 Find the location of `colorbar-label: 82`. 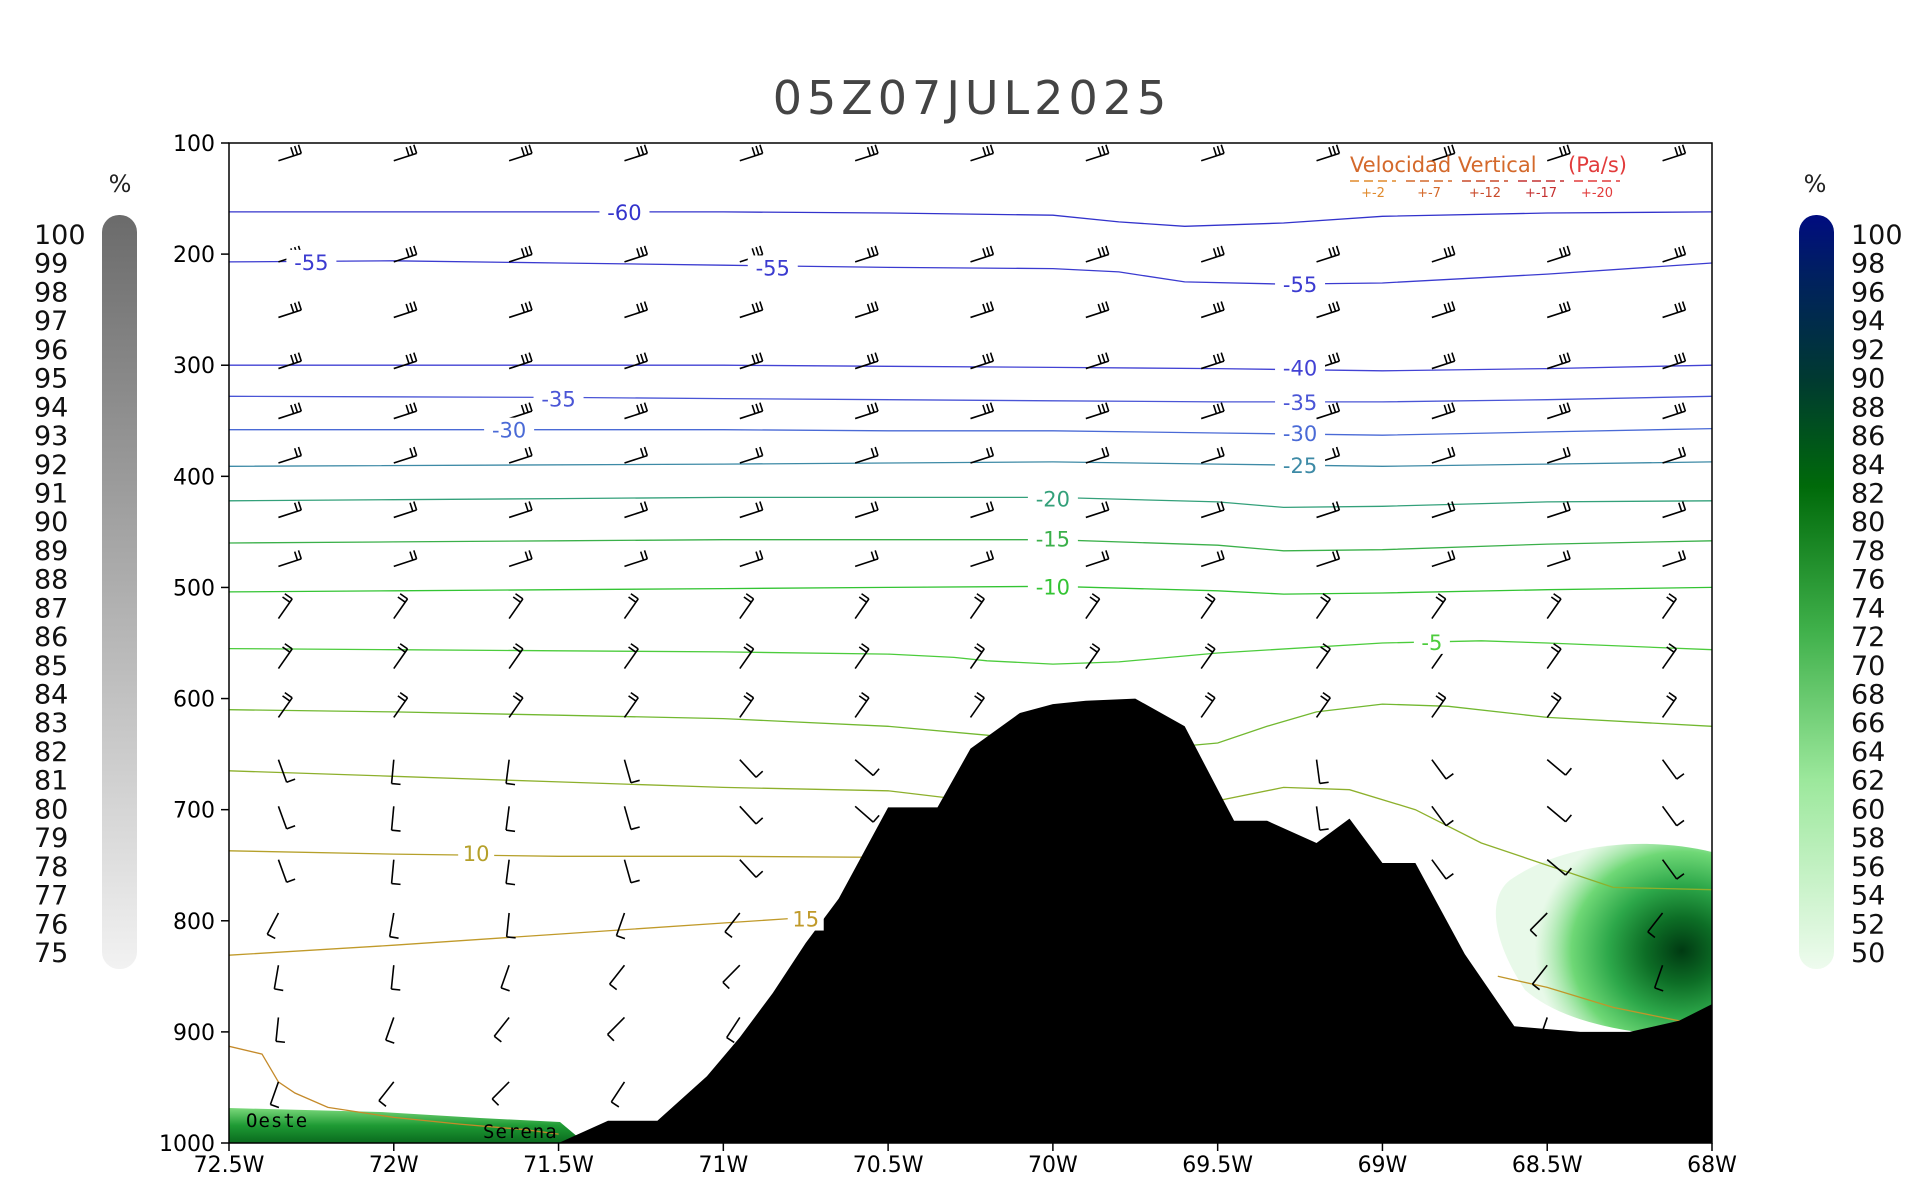

colorbar-label: 82 is located at coordinates (1868, 493).